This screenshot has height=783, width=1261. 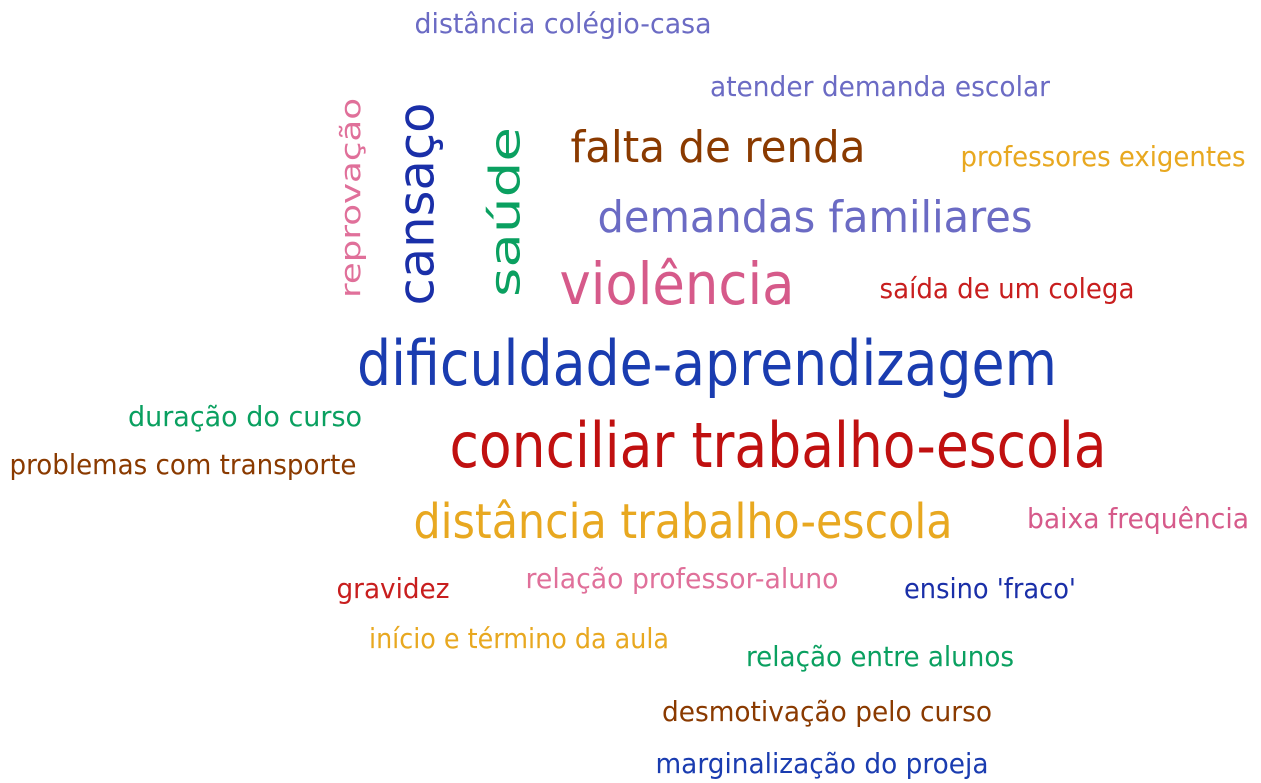 What do you see at coordinates (683, 522) in the screenshot?
I see `word: distância trabalho-escola` at bounding box center [683, 522].